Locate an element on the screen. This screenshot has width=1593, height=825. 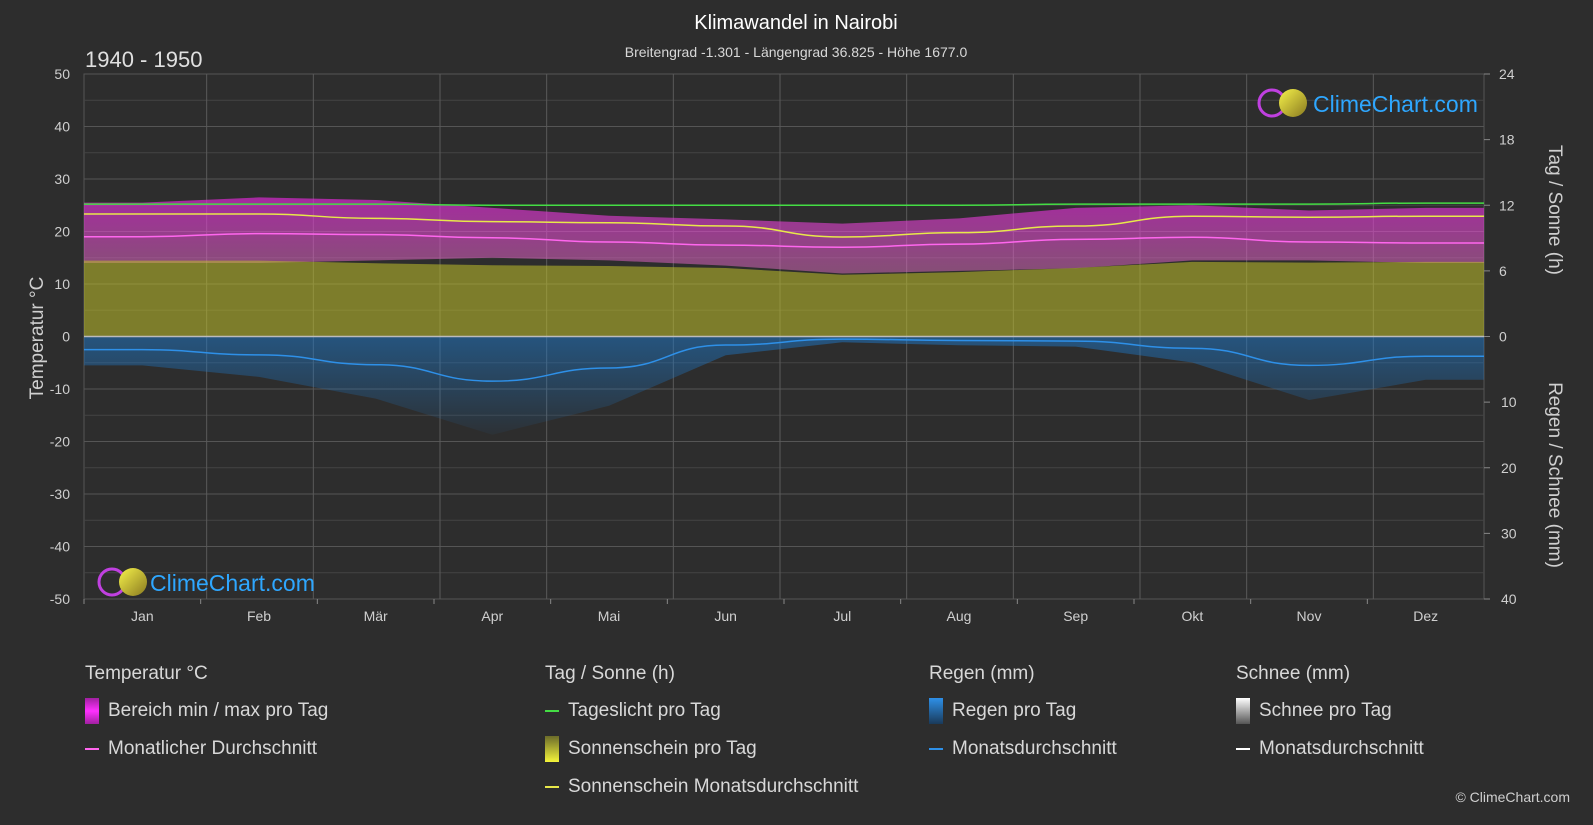
month-tick-label: Nov is located at coordinates (1309, 616).